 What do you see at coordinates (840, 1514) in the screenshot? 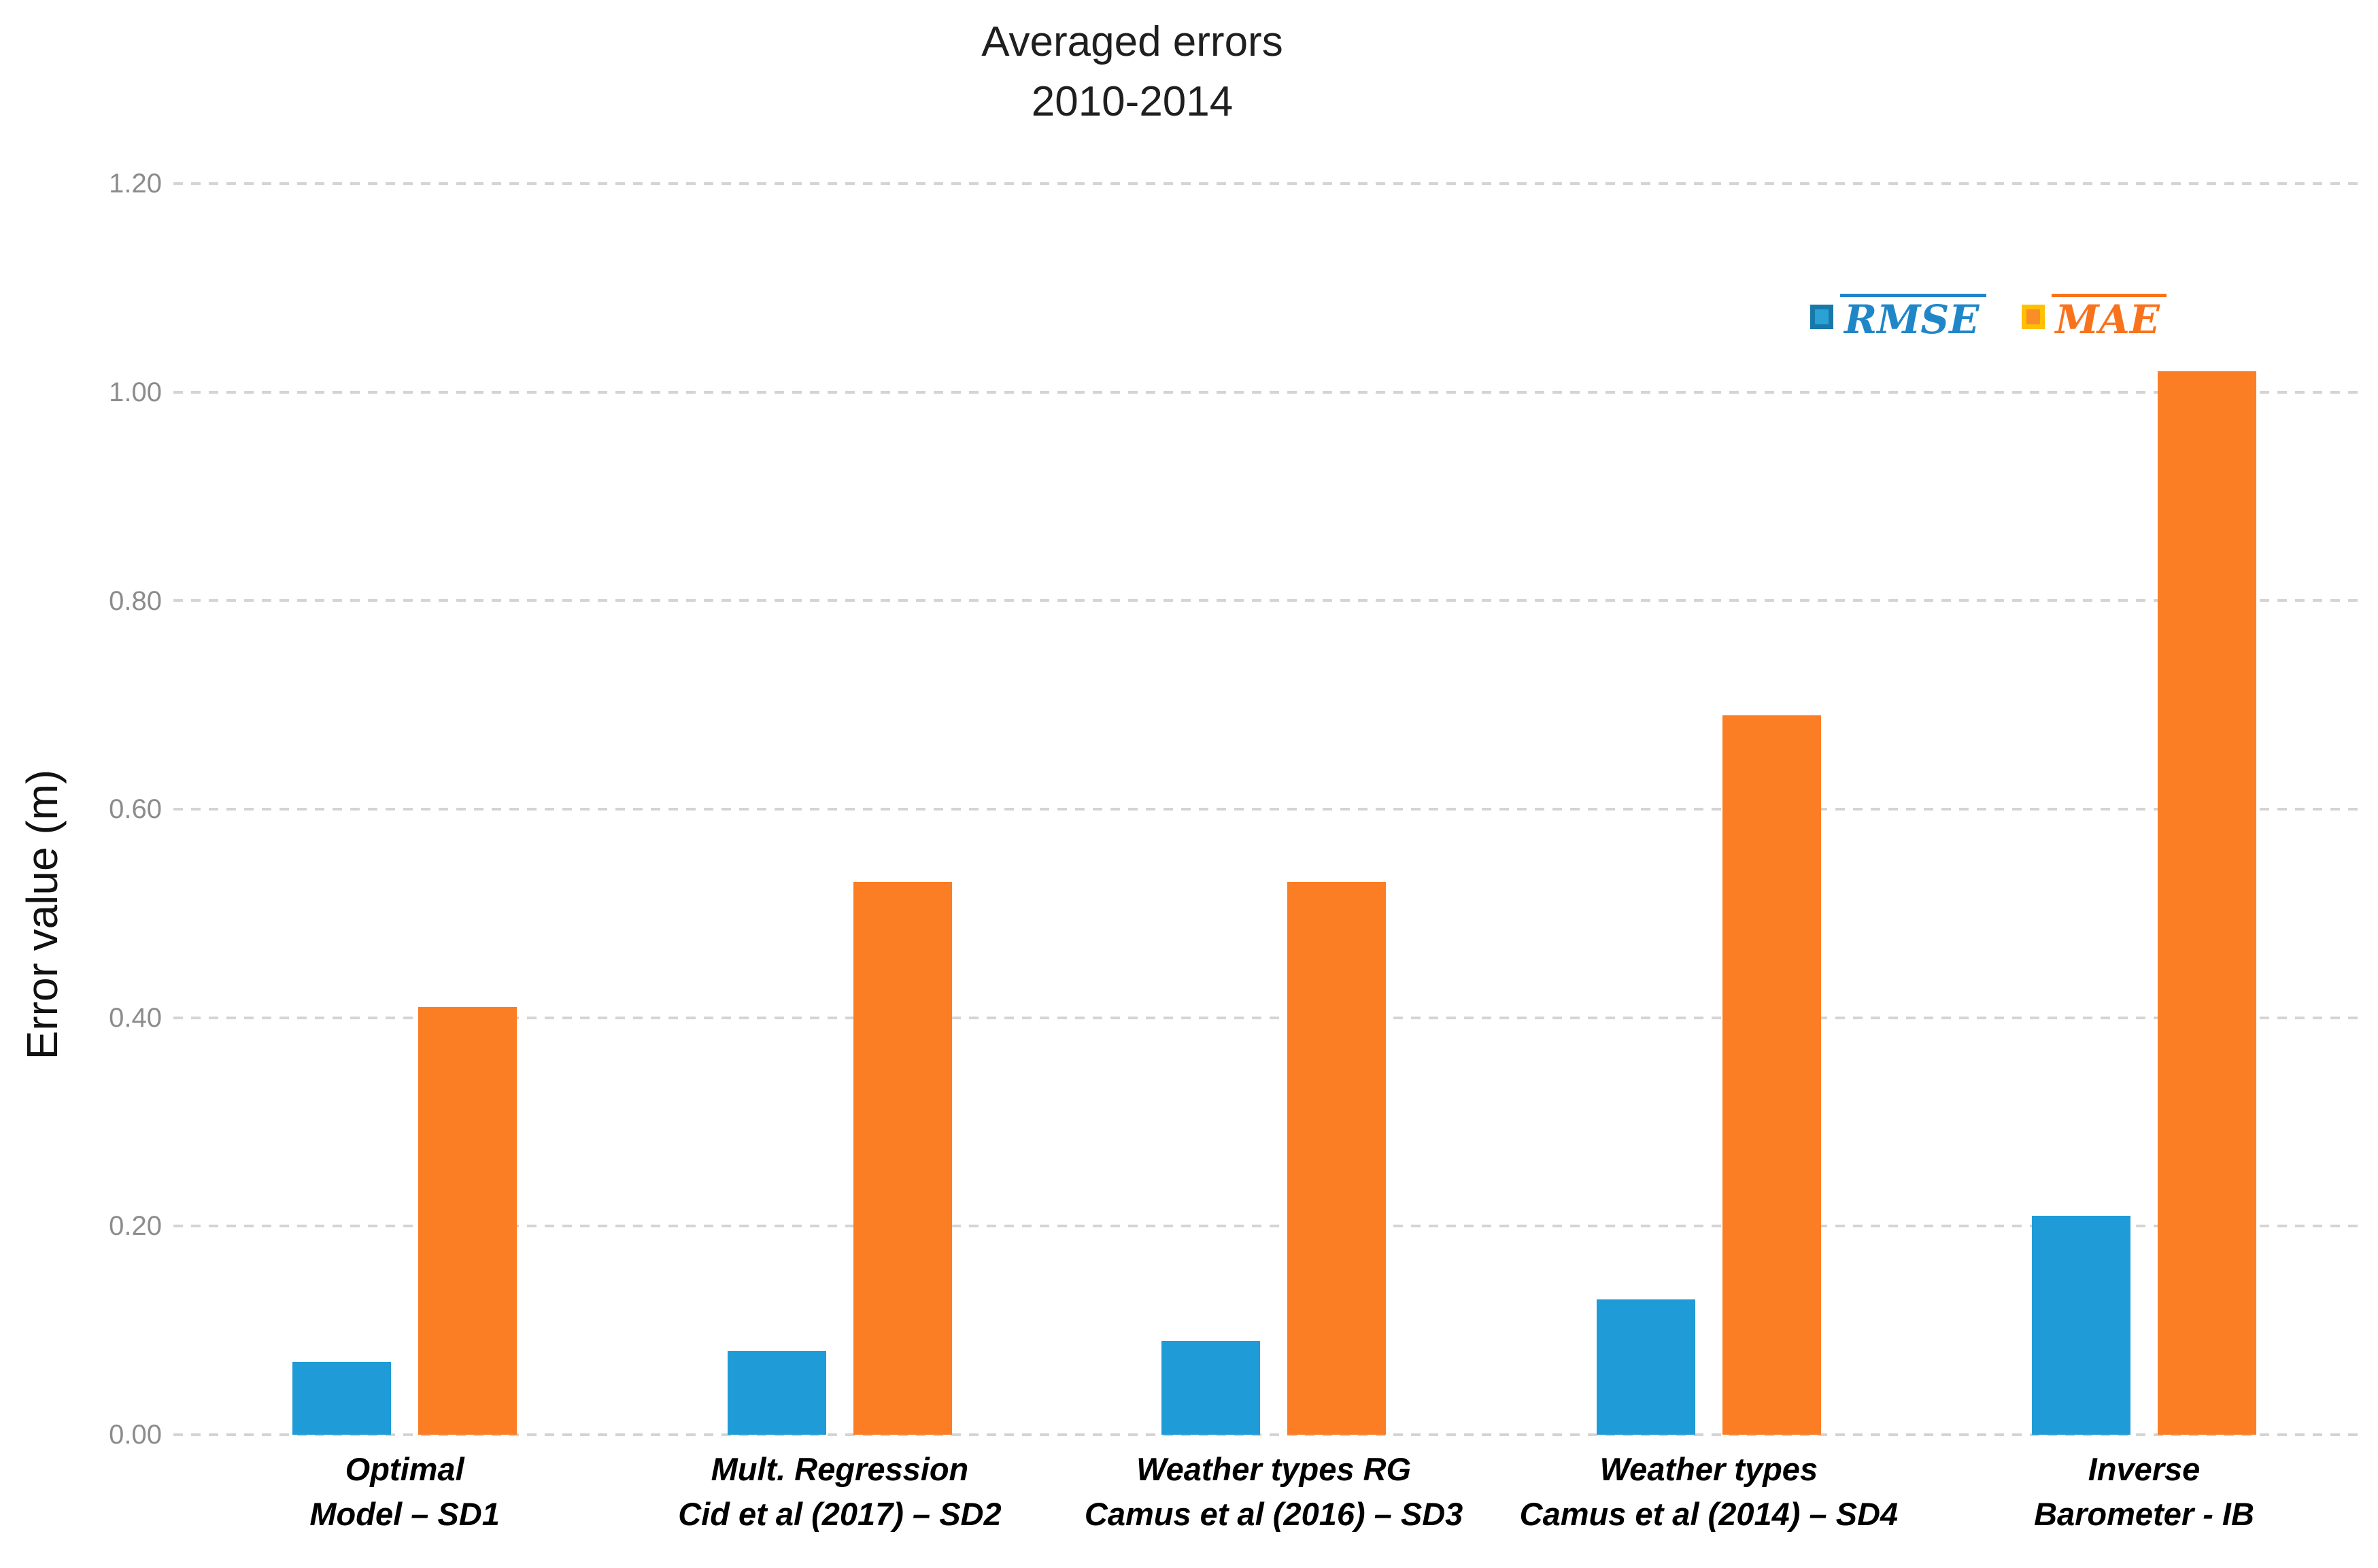
I see `x-label-line: Cid et al (2017) – SD2` at bounding box center [840, 1514].